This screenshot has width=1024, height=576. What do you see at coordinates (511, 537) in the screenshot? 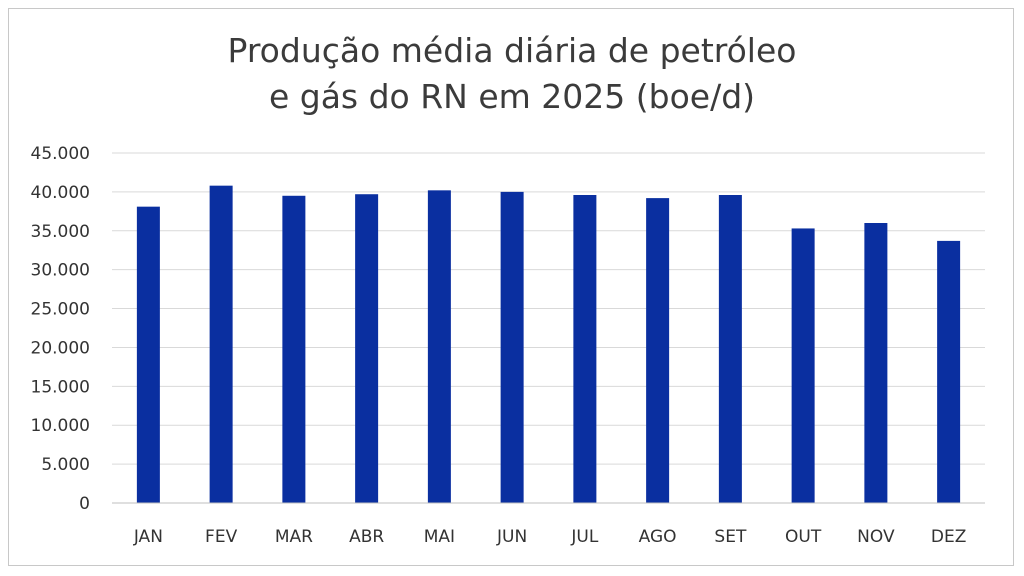
I see `x-tick-label: JUN` at bounding box center [511, 537].